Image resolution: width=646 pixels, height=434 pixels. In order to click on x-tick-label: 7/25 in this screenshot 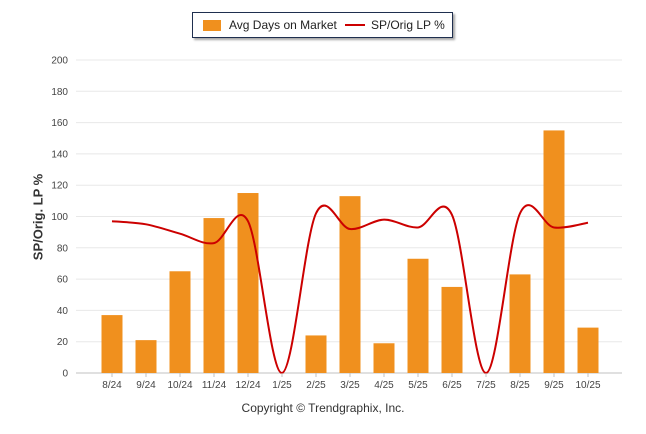, I will do `click(486, 385)`.